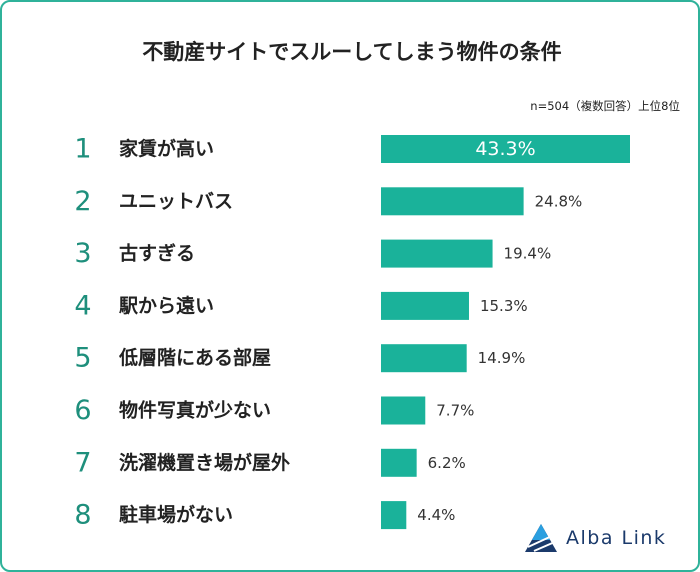  I want to click on value-label: 24.8%, so click(559, 201).